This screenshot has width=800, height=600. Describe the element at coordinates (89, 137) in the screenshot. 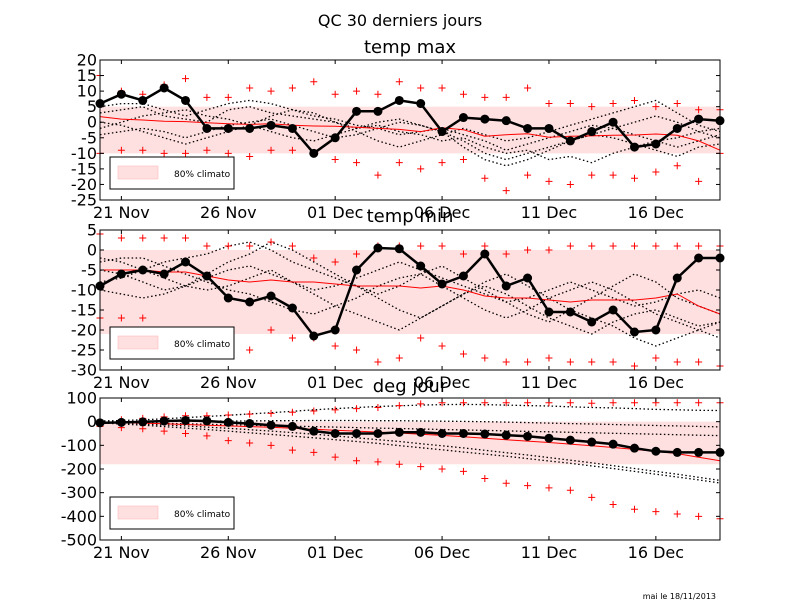

I see `y-tick-label: -5` at that location.